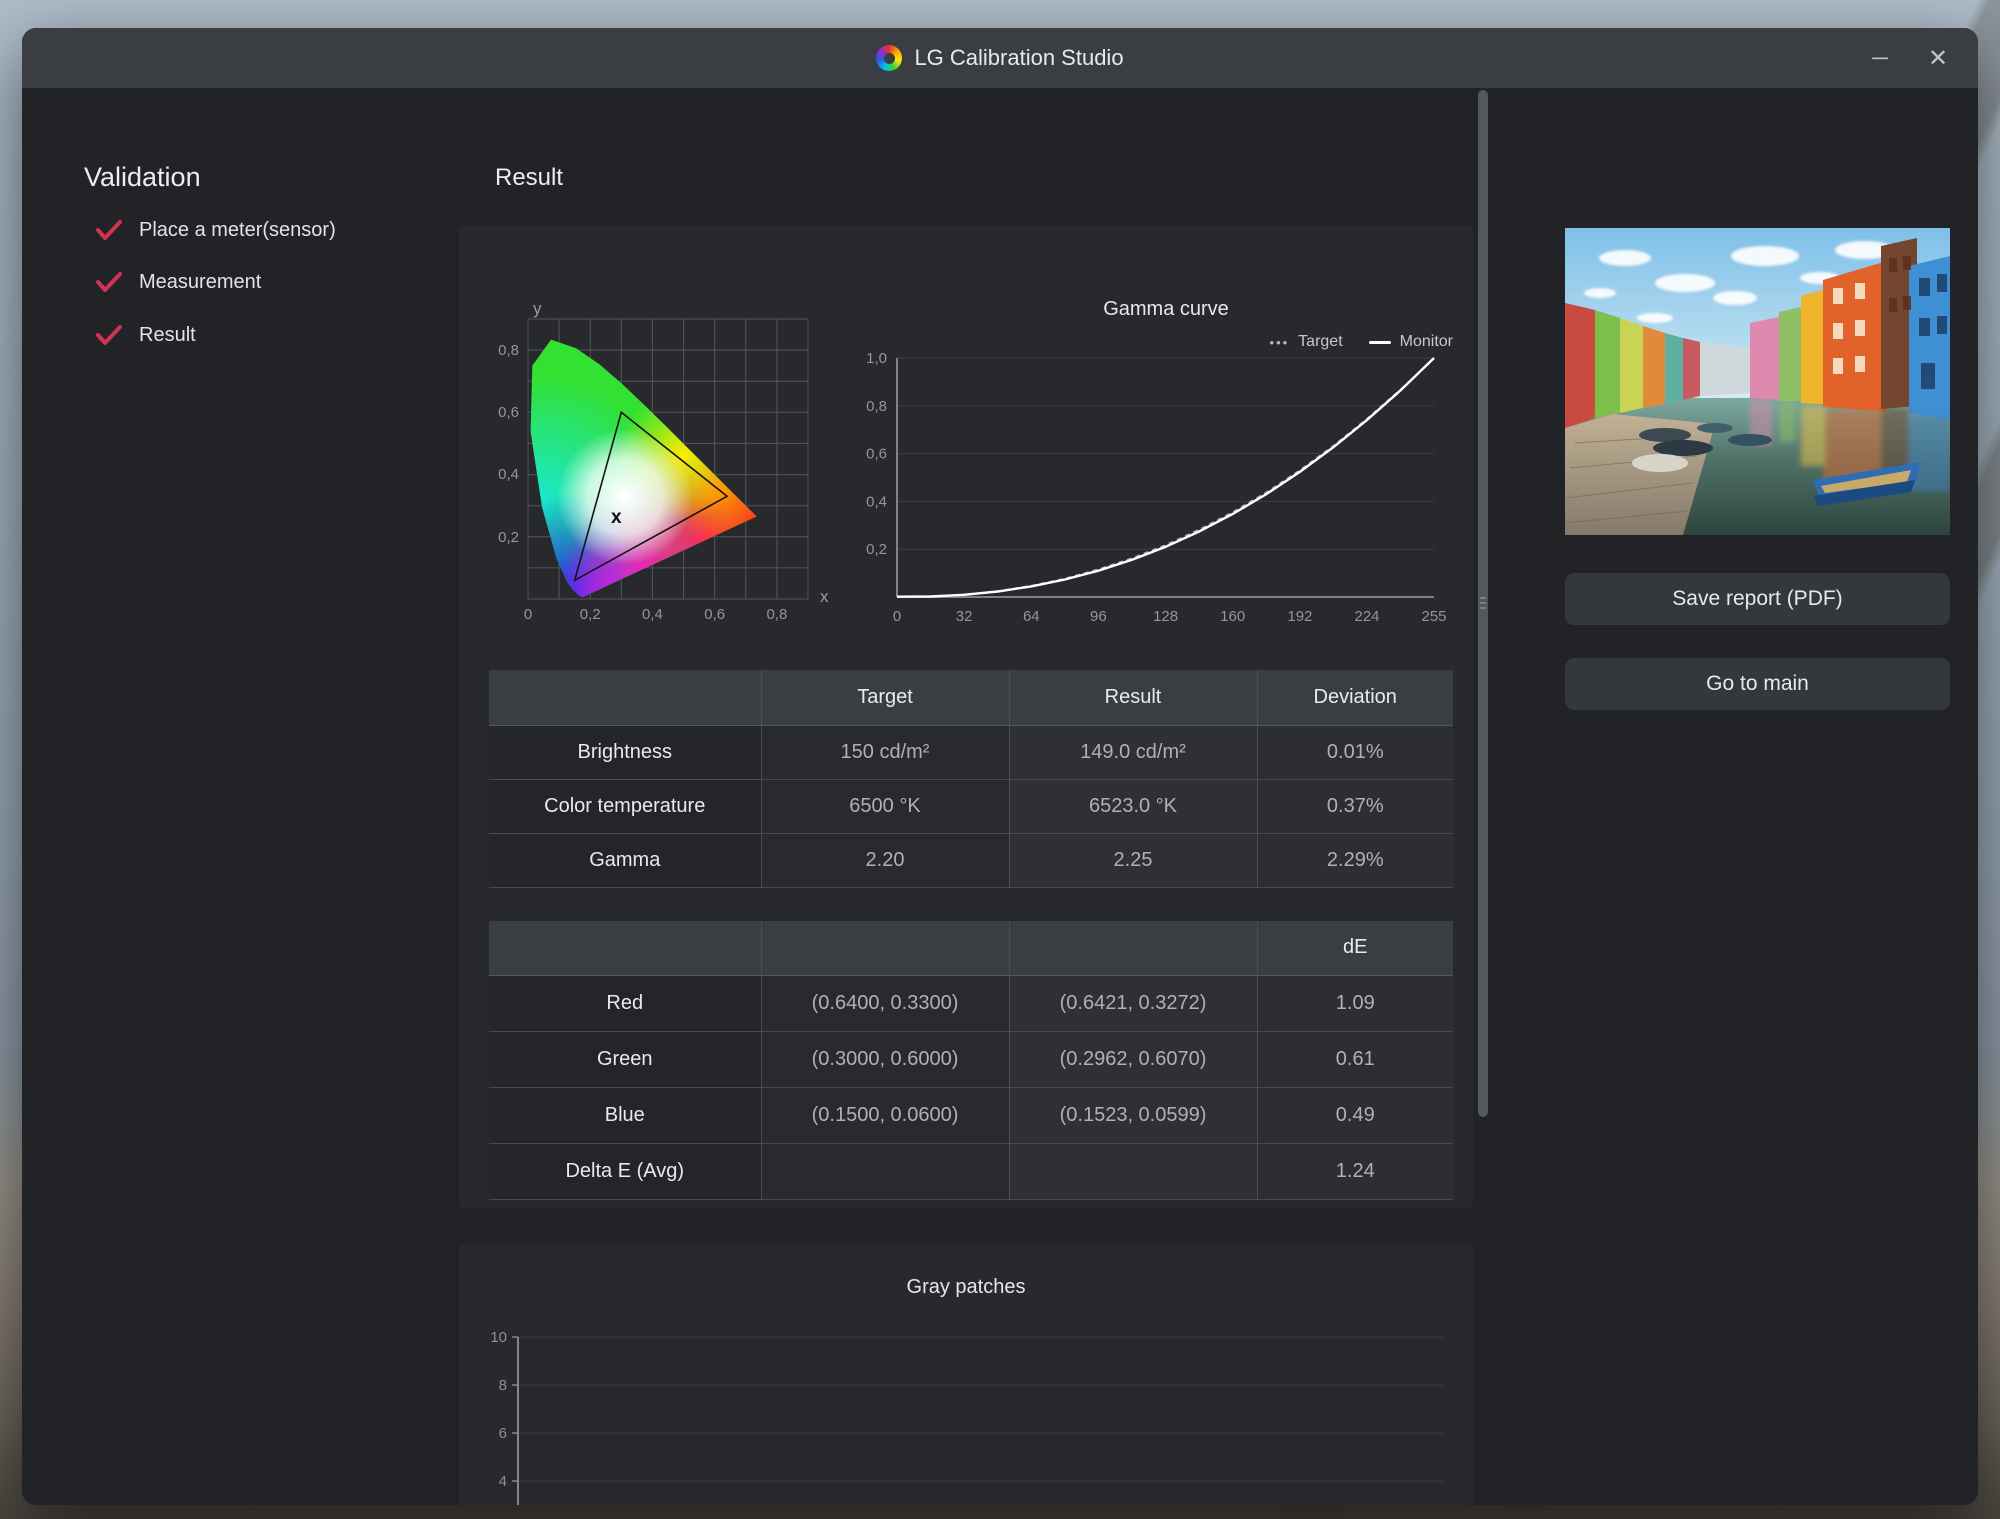 This screenshot has height=1519, width=2000. I want to click on row-label: Green, so click(625, 1059).